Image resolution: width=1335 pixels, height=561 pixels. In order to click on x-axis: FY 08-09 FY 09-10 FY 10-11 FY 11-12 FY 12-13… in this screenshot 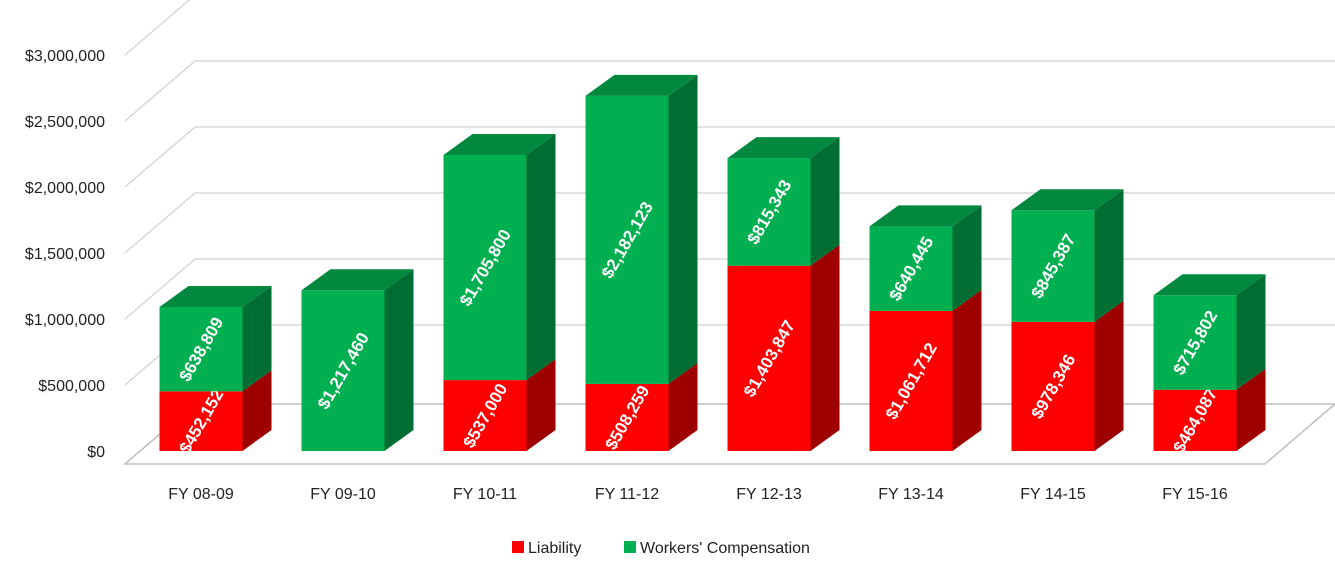, I will do `click(698, 494)`.